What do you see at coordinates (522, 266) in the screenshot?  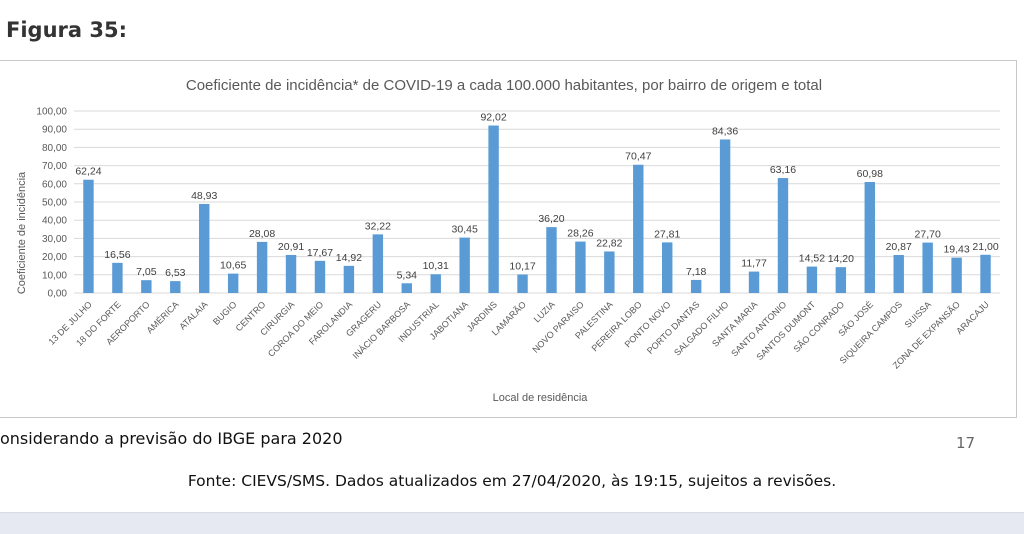 I see `data-label: 10,17` at bounding box center [522, 266].